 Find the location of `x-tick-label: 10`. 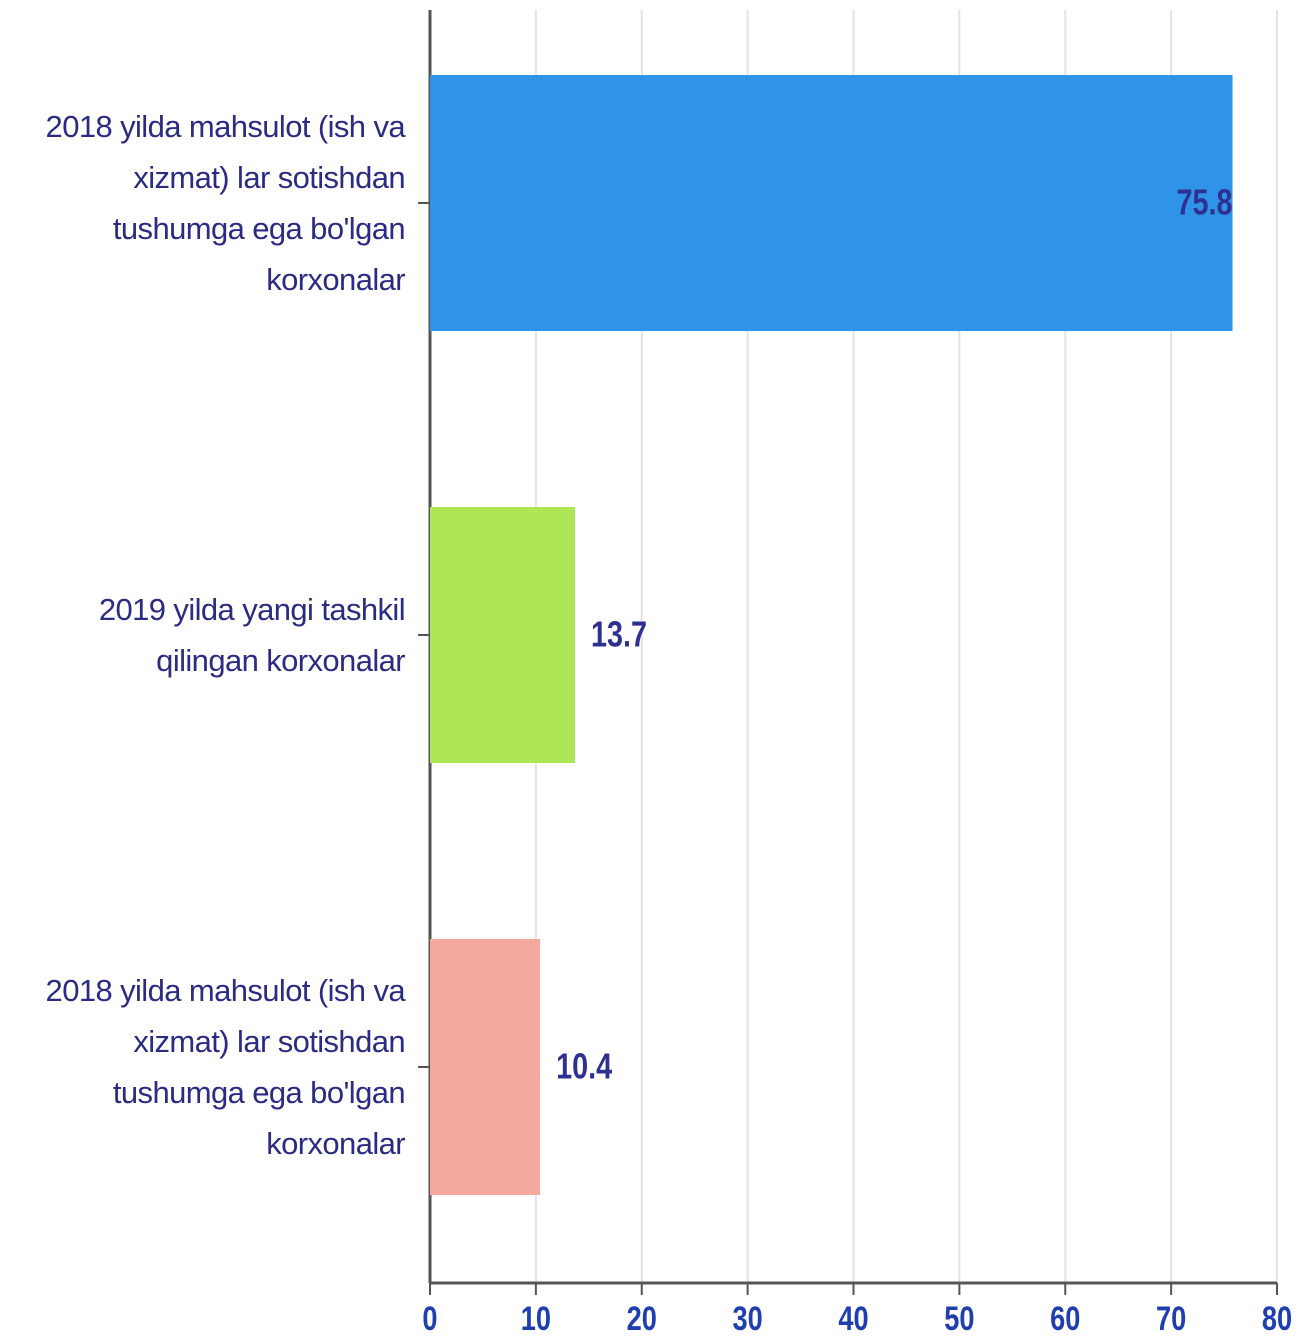

x-tick-label: 10 is located at coordinates (536, 1318).